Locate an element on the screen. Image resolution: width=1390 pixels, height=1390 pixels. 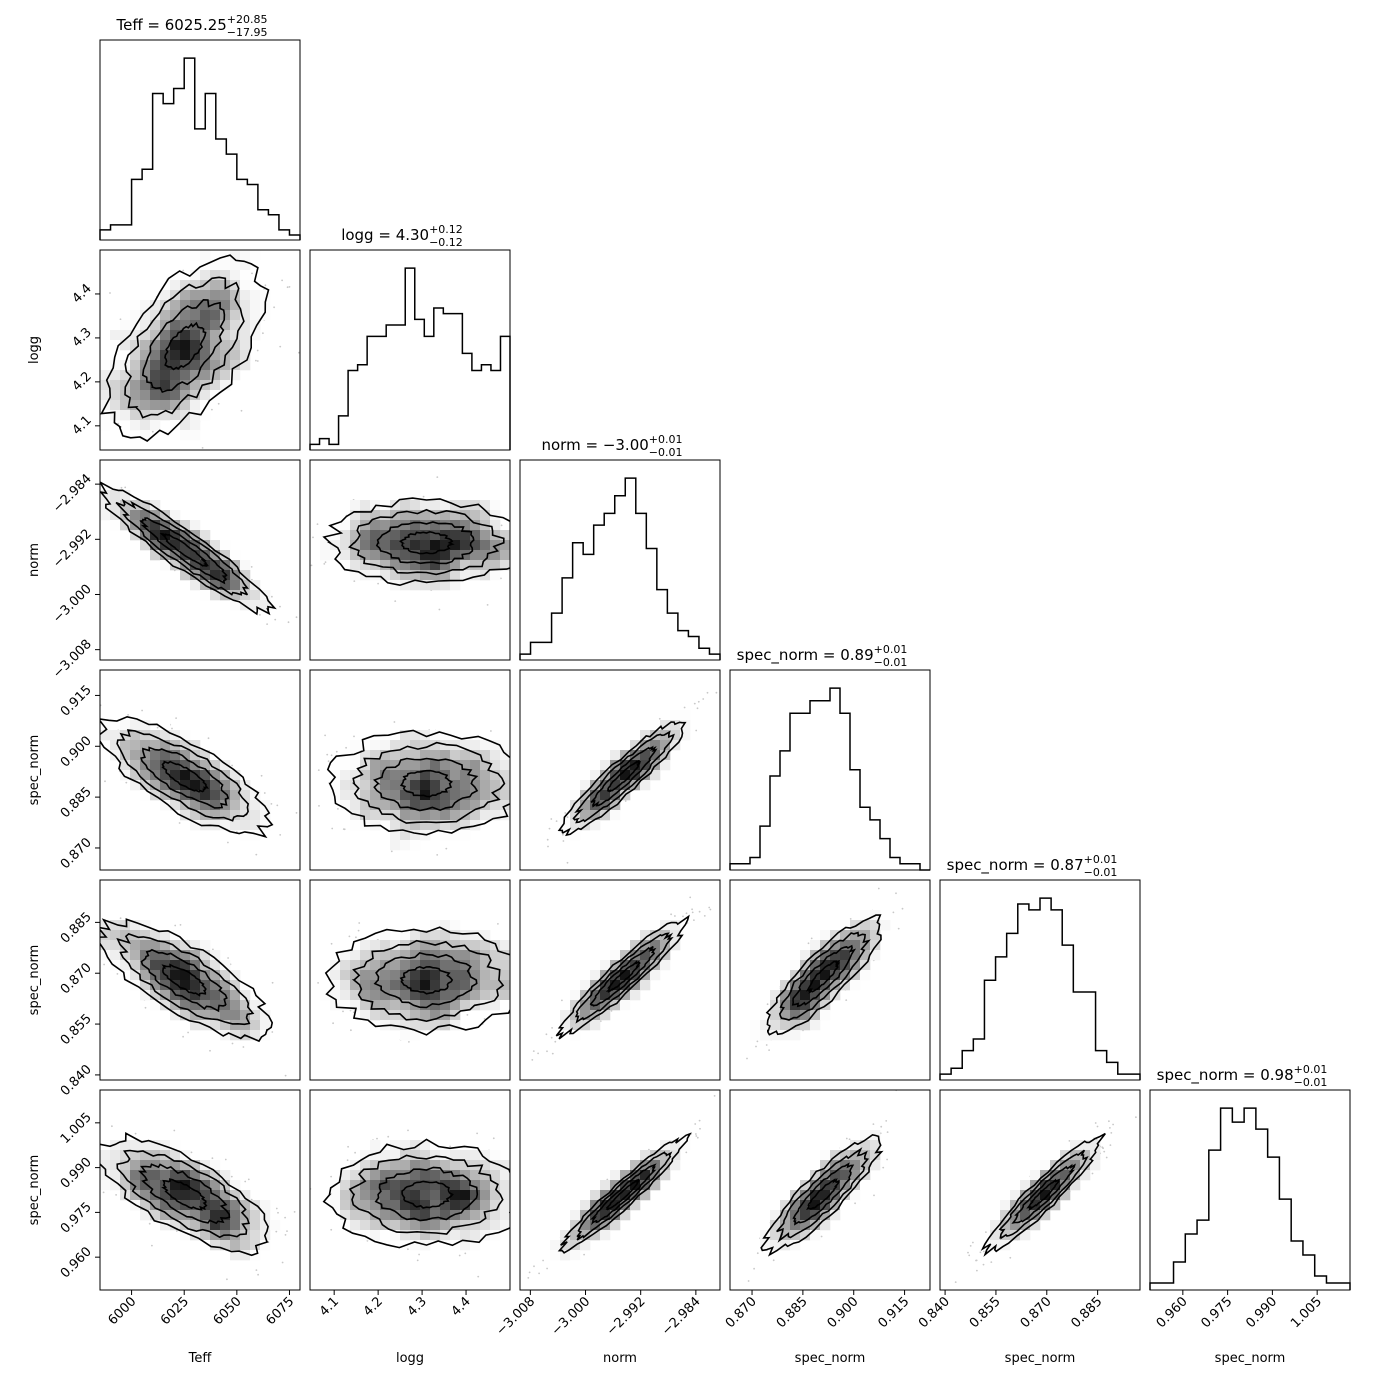
title-4-minus: −0.01 is located at coordinates (1101, 872).